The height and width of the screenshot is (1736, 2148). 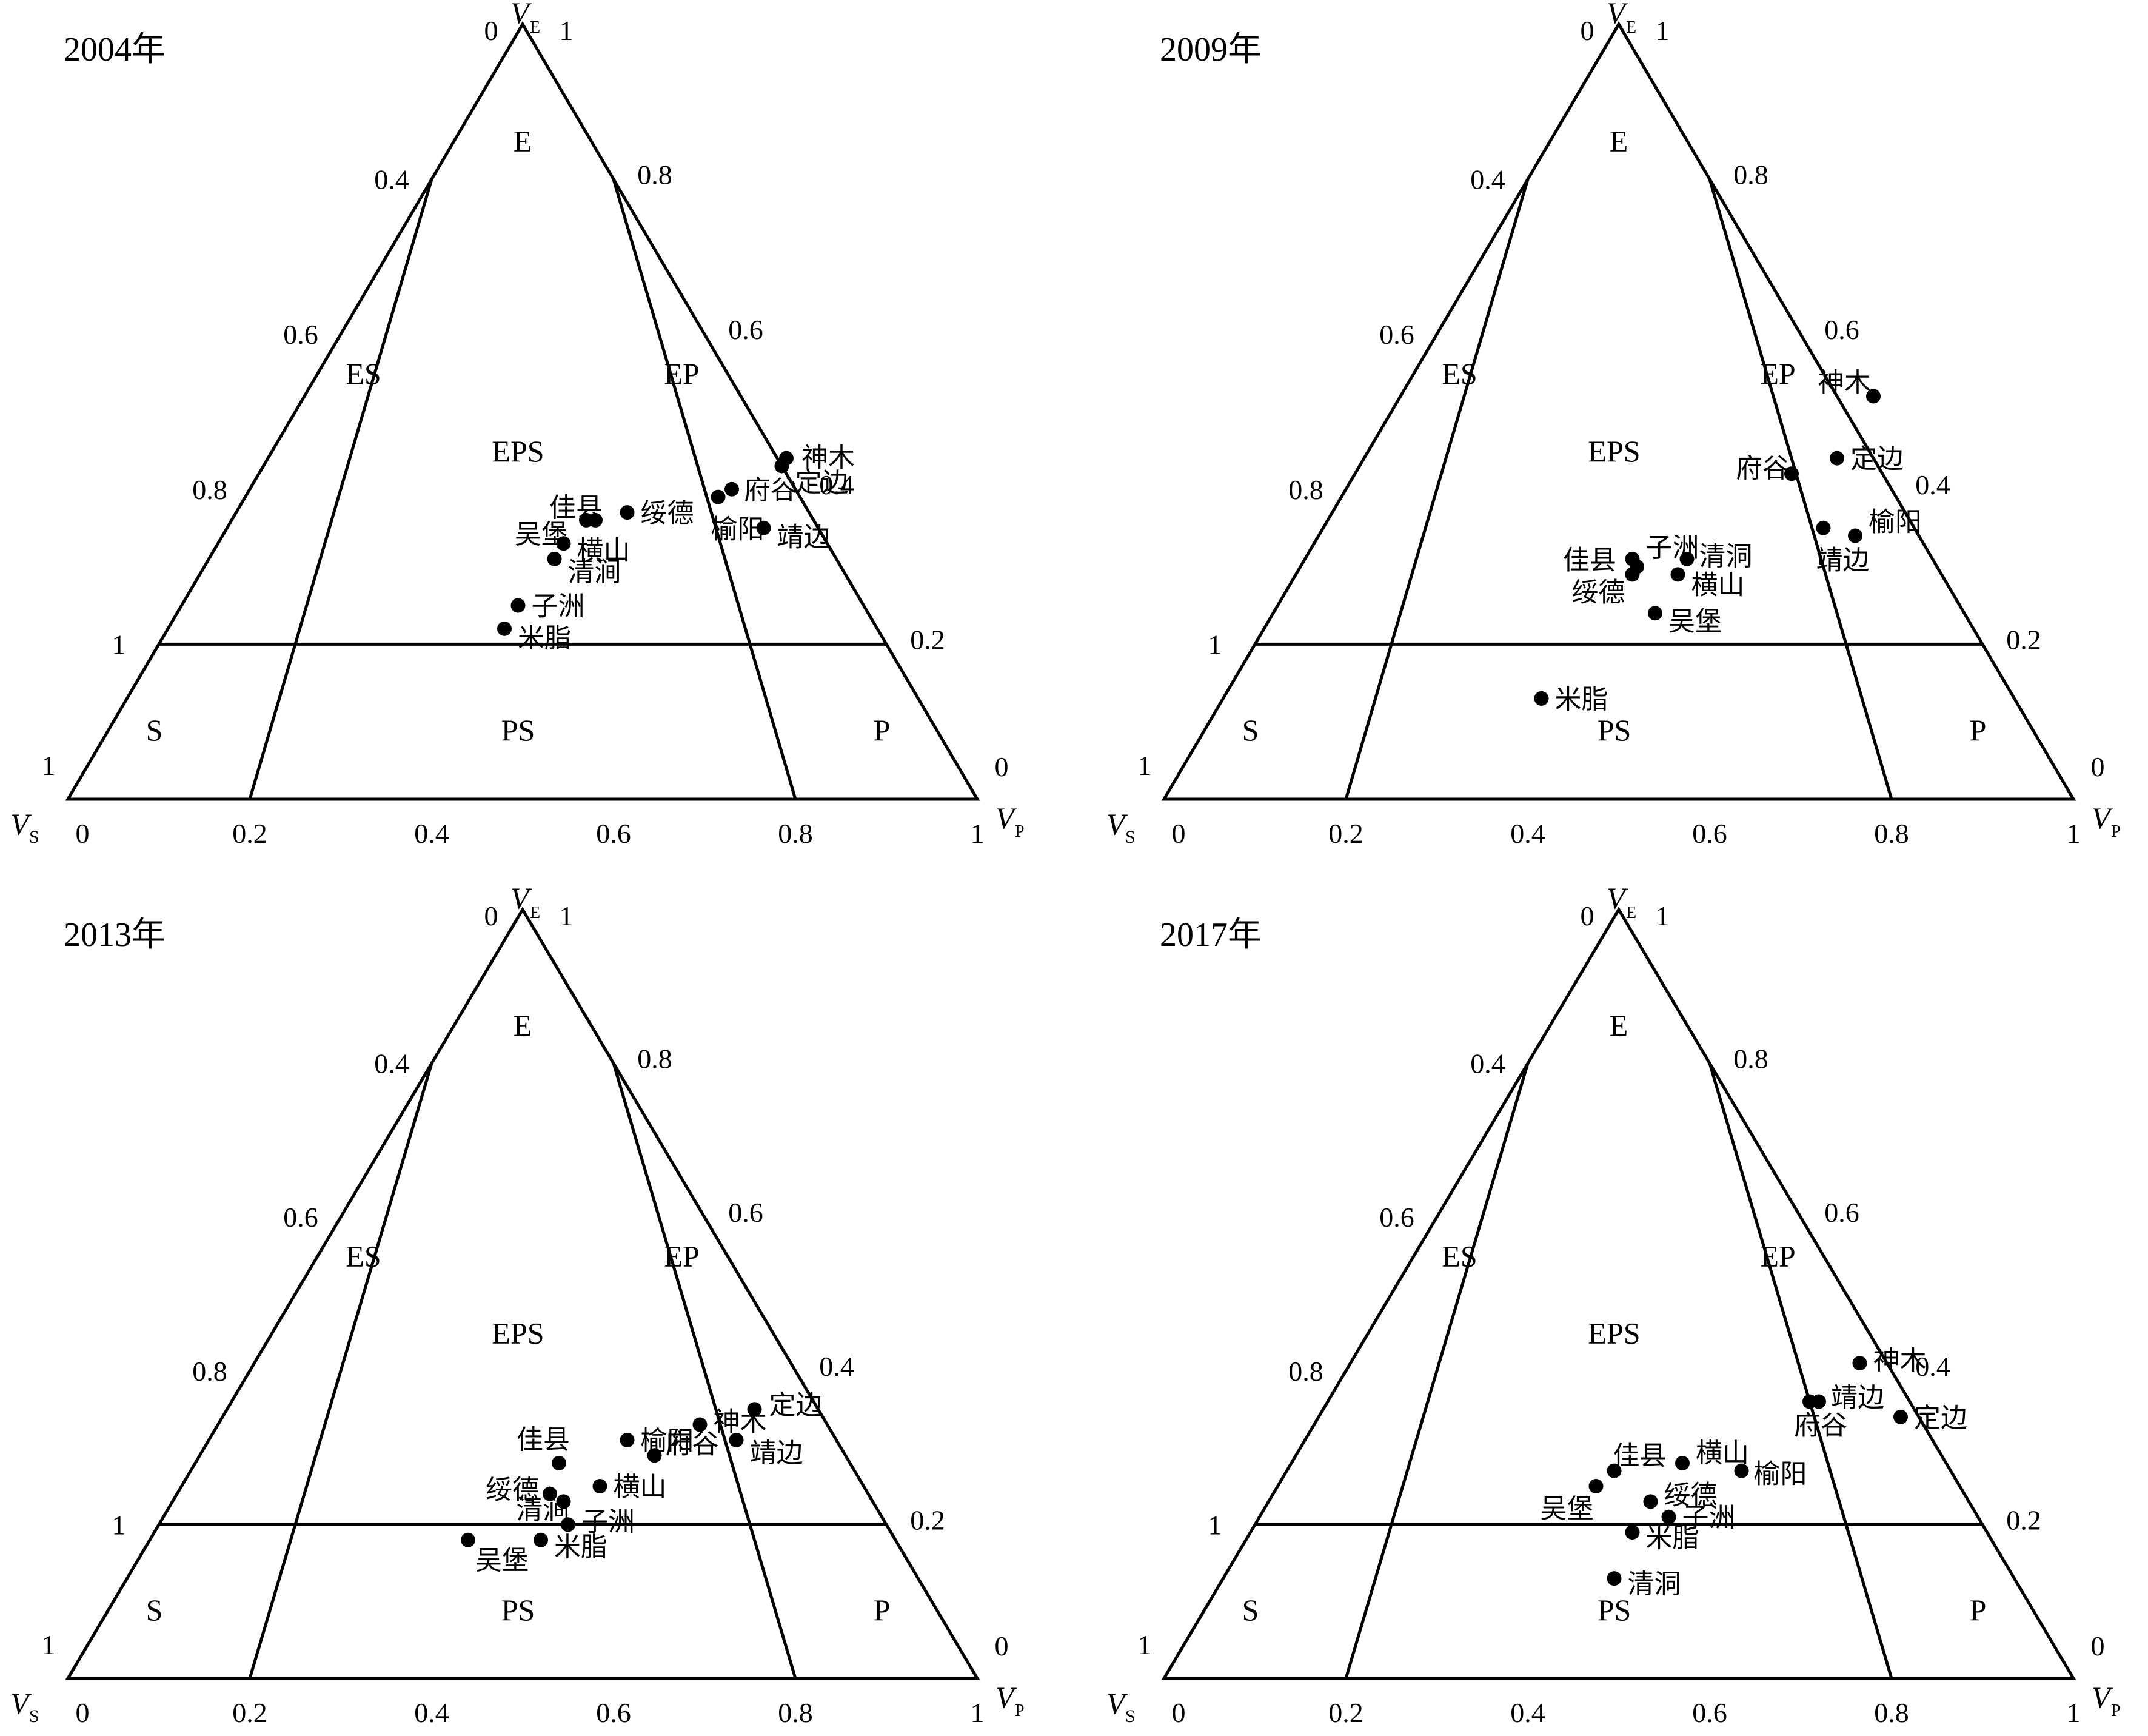 What do you see at coordinates (521, 898) in the screenshot?
I see `axis-label-ve: V` at bounding box center [521, 898].